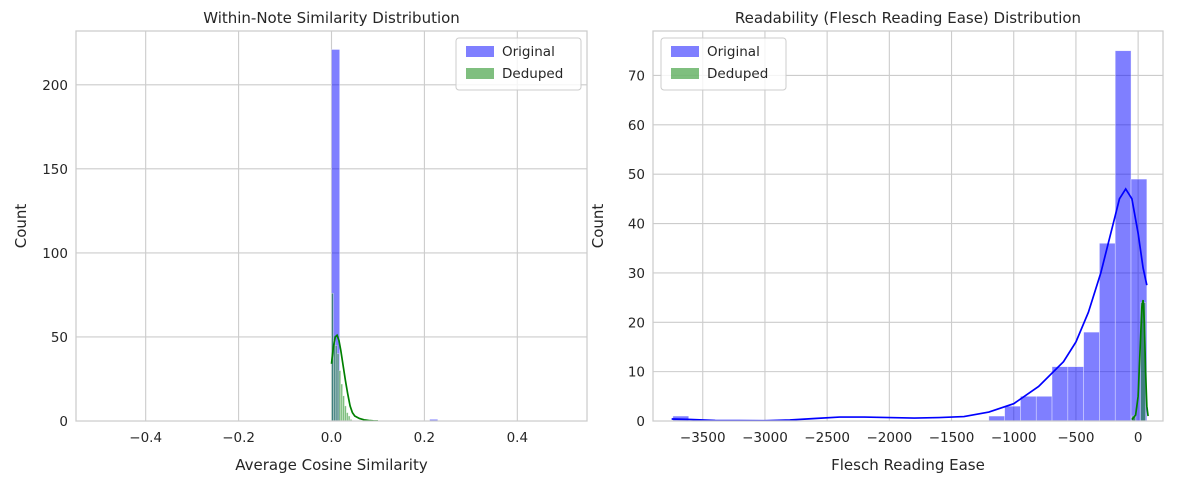  Describe the element at coordinates (636, 373) in the screenshot. I see `y-tick-label: 10` at that location.